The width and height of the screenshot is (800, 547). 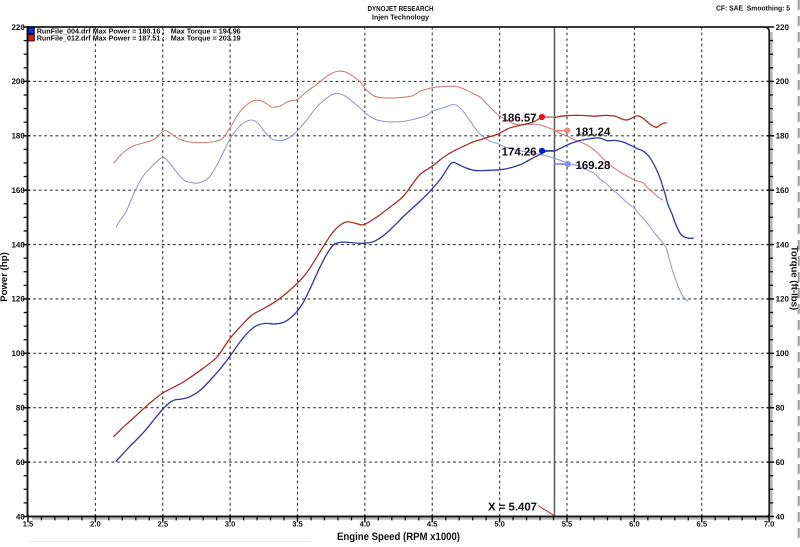 I want to click on svg-text: 186.57, so click(x=519, y=119).